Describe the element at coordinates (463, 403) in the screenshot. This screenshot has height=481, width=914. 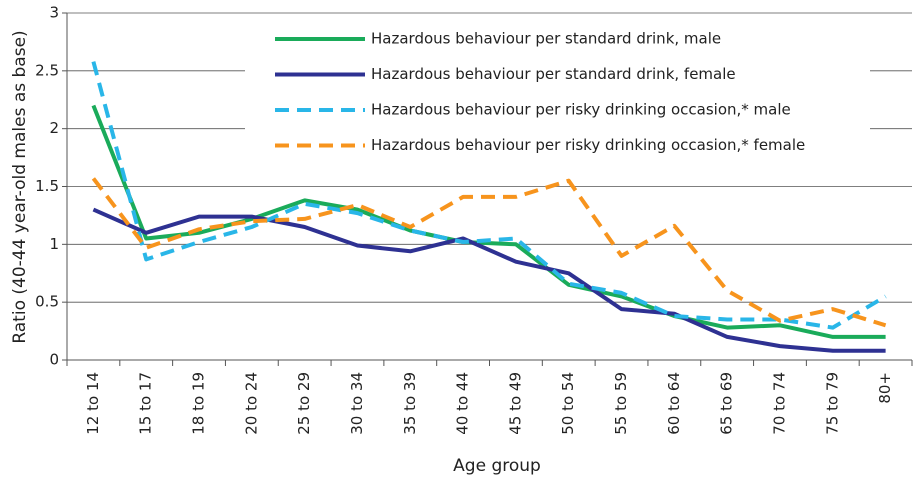
I see `x-tick-label: 40 to 44` at that location.